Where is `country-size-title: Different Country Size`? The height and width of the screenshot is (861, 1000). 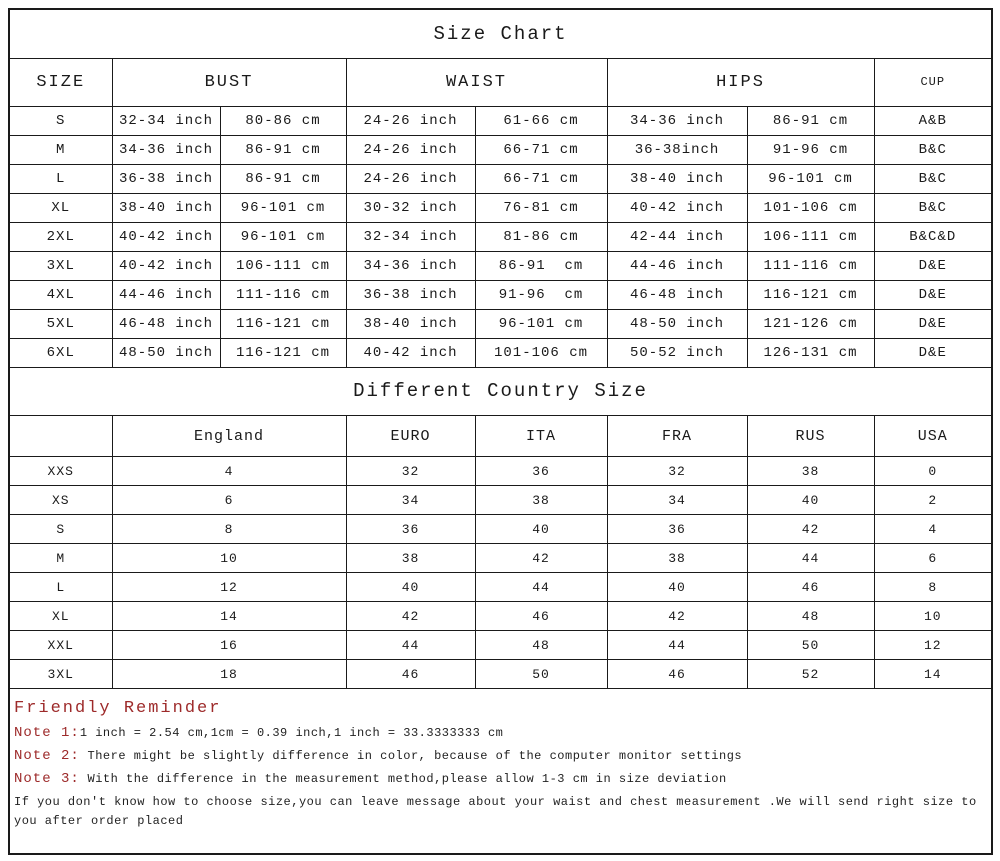
country-size-title: Different Country Size is located at coordinates (500, 391).